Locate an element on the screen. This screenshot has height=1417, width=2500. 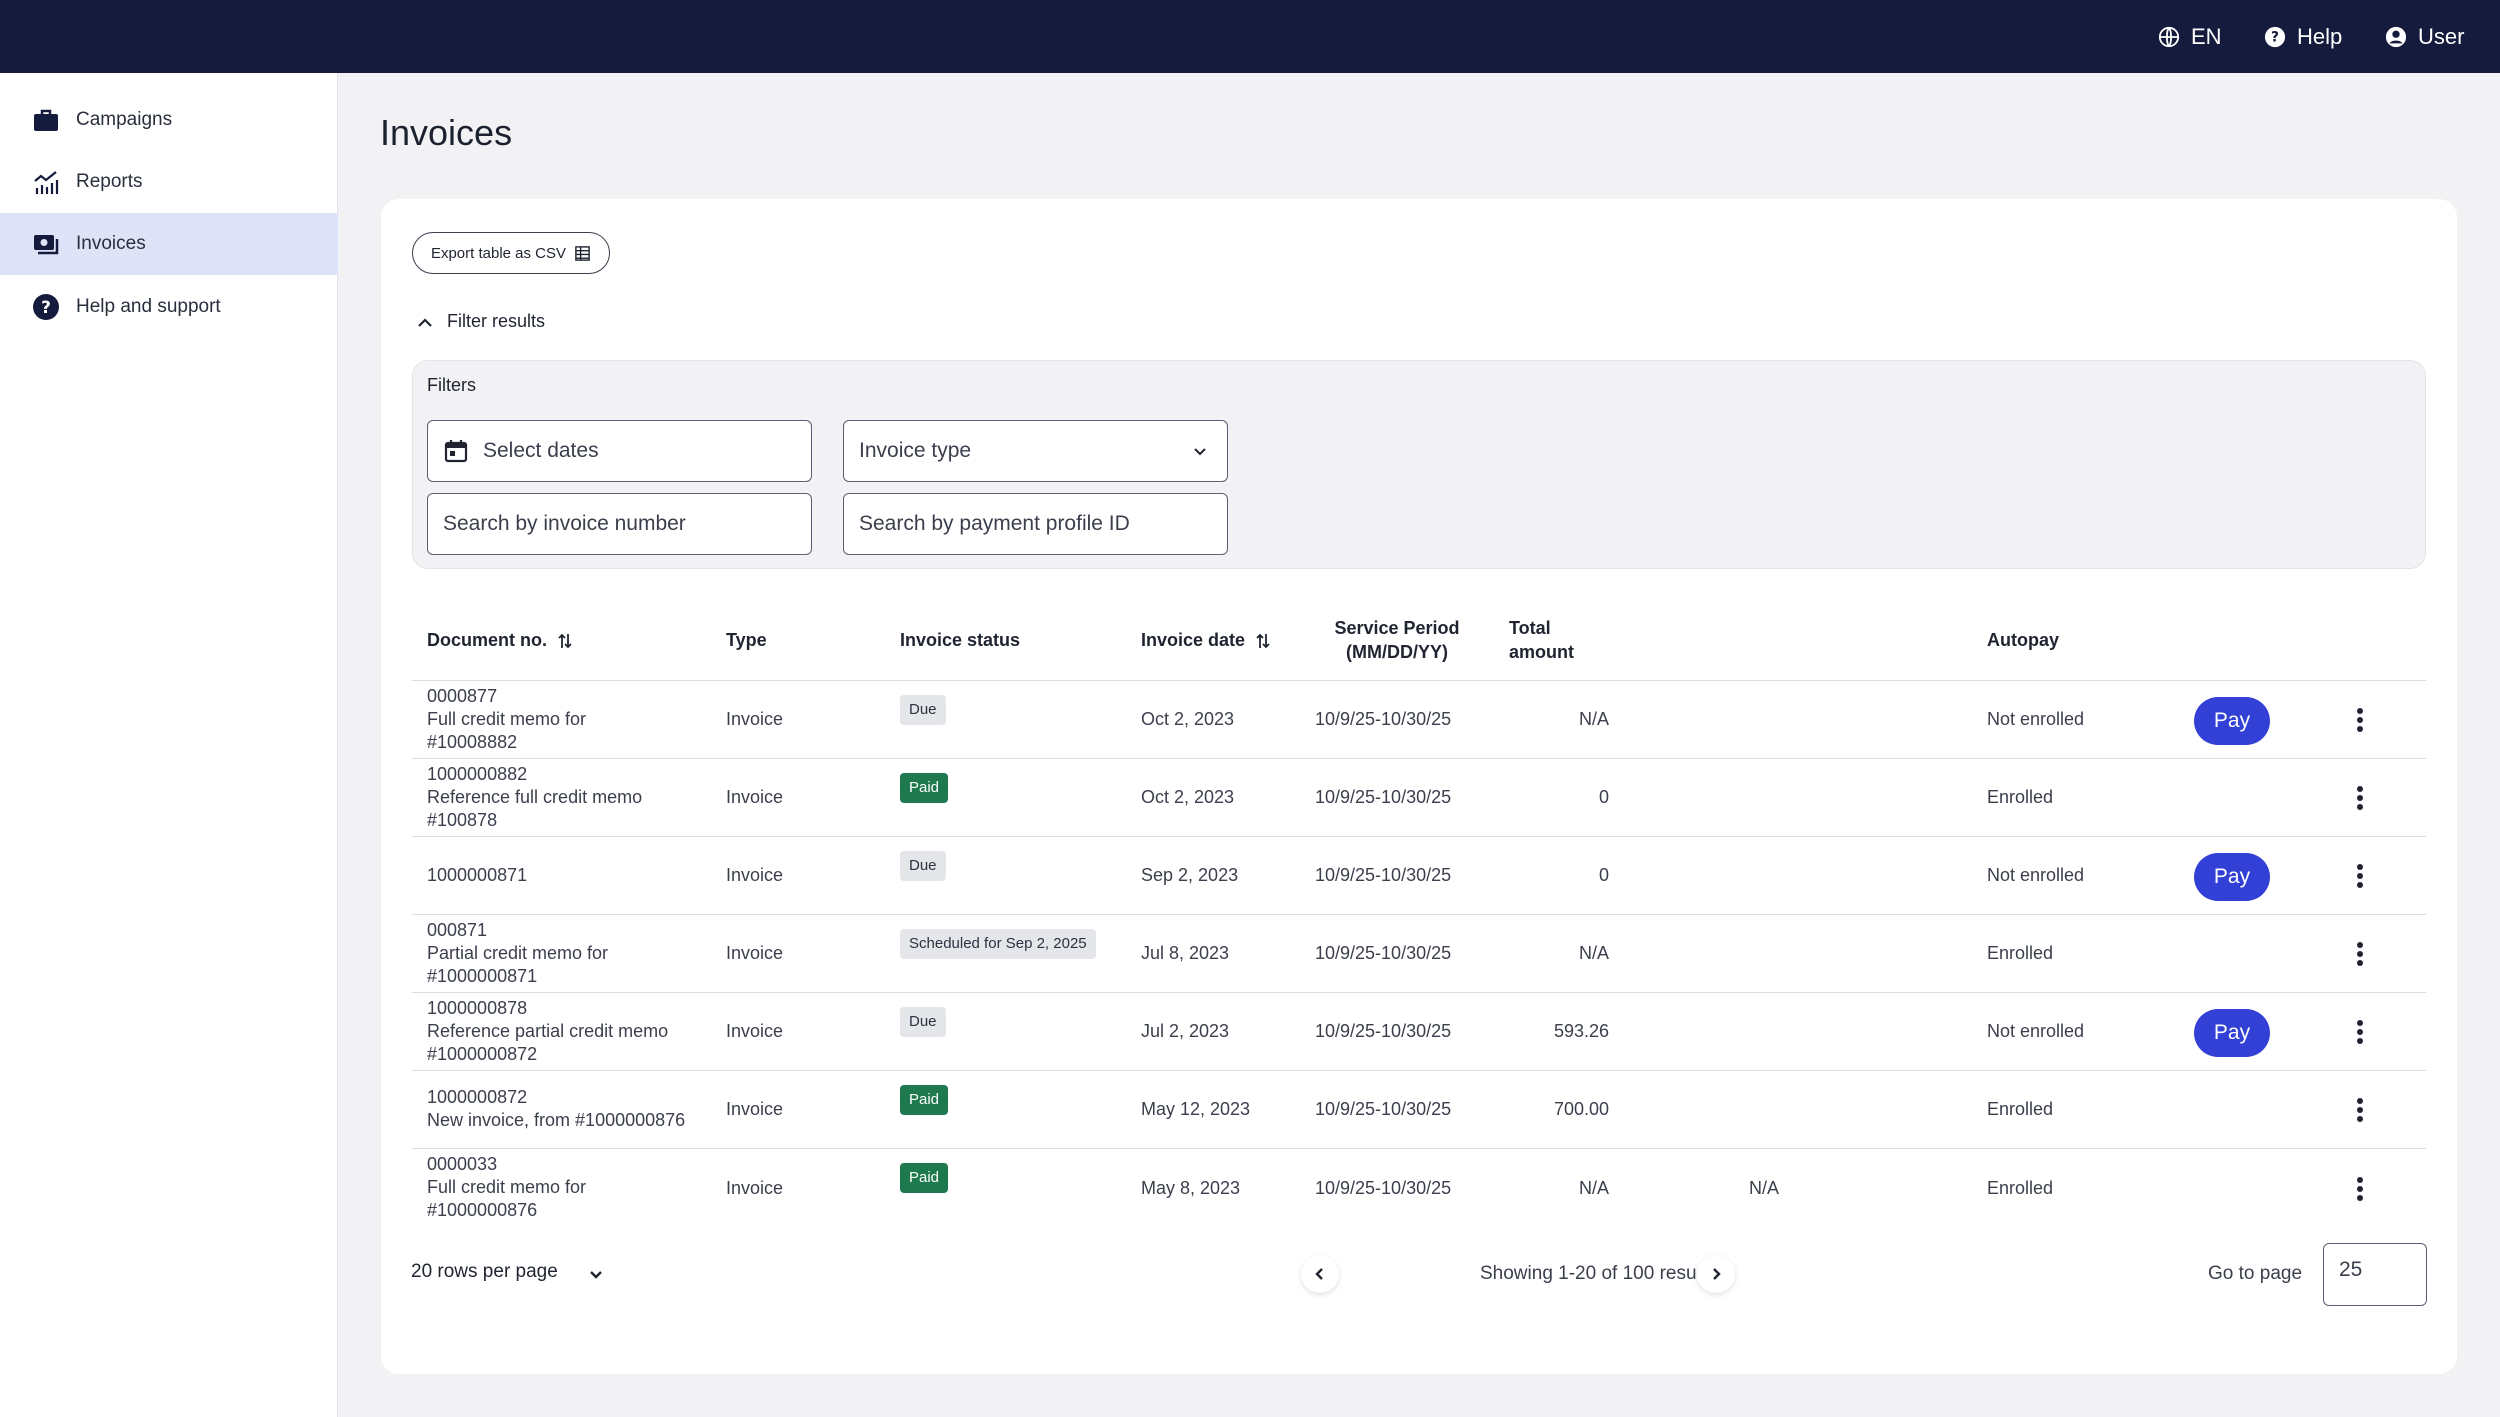
sidebar-item-invoices: Invoices is located at coordinates (169, 244).